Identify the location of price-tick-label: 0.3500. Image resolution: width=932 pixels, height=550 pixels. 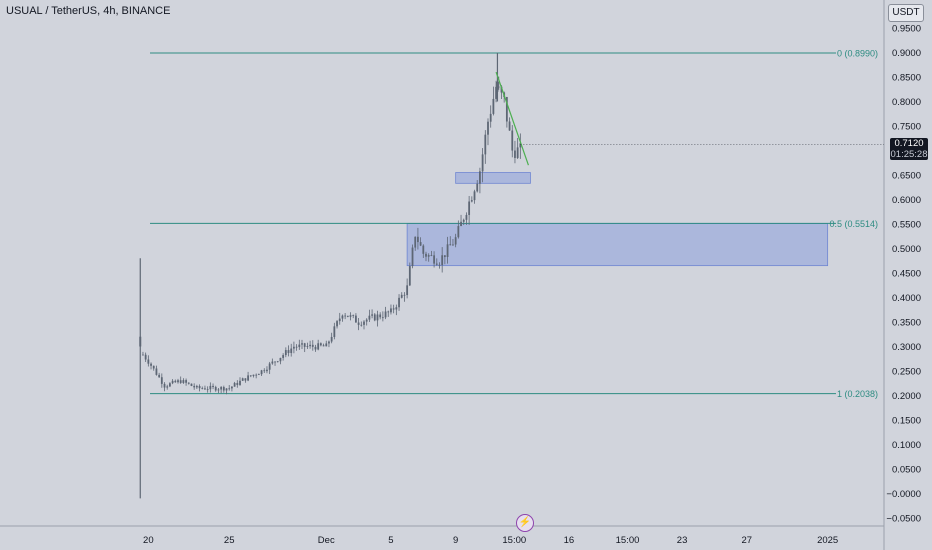
(906, 323).